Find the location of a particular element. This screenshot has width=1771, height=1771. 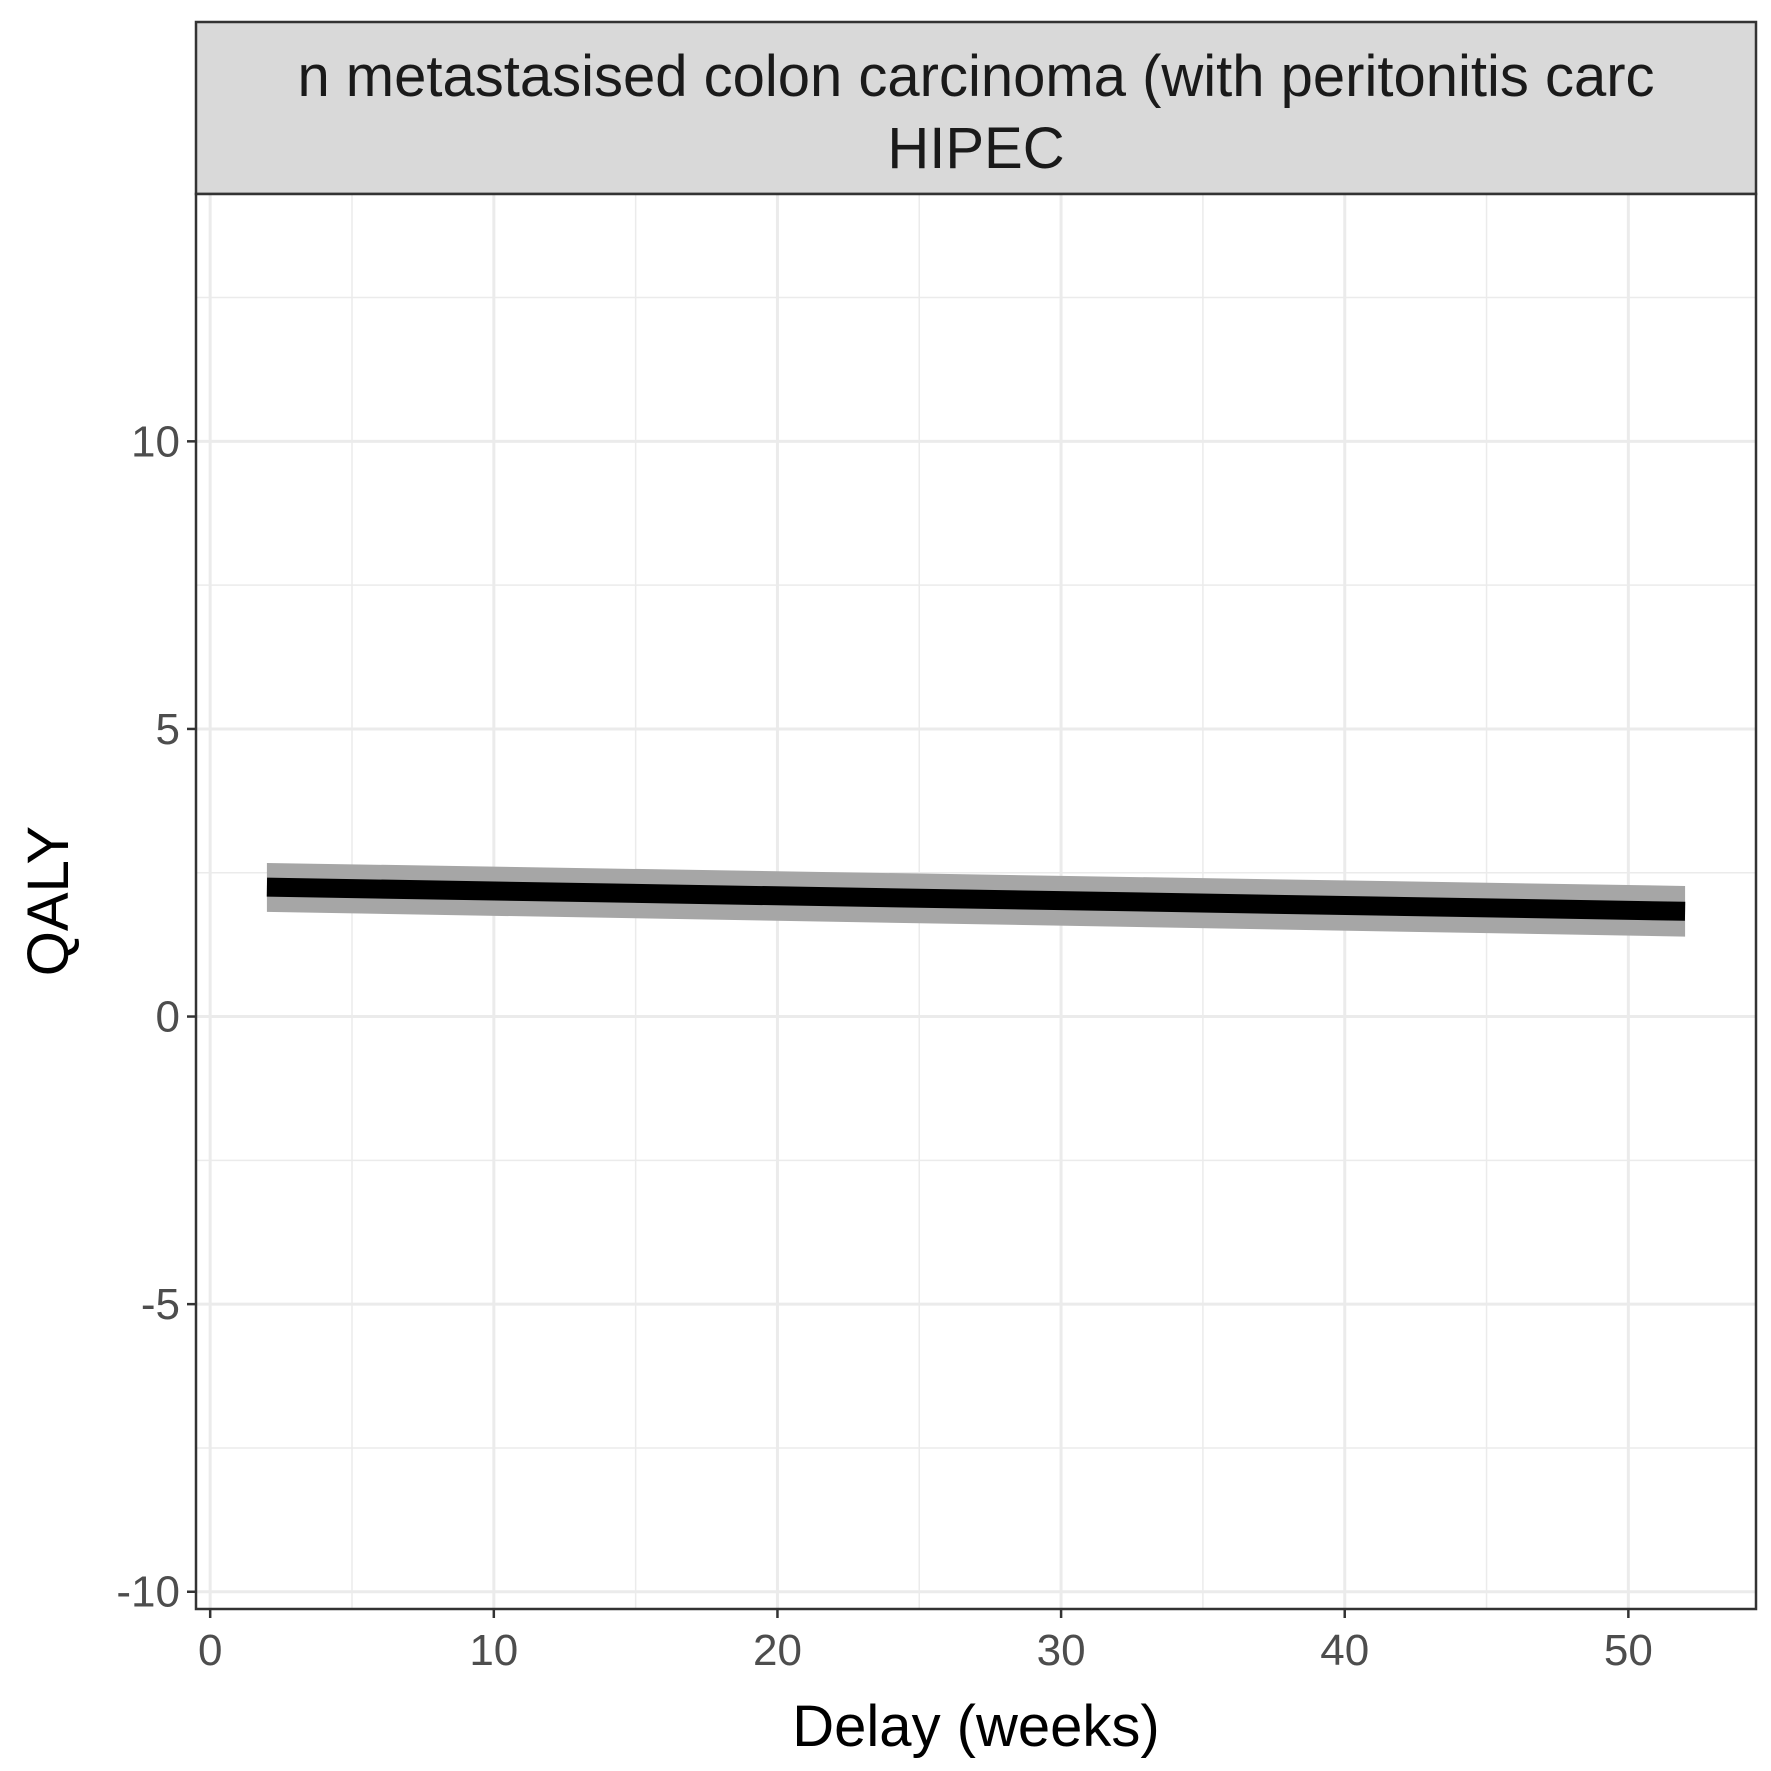

x-tick-label: 10 is located at coordinates (493, 1650).